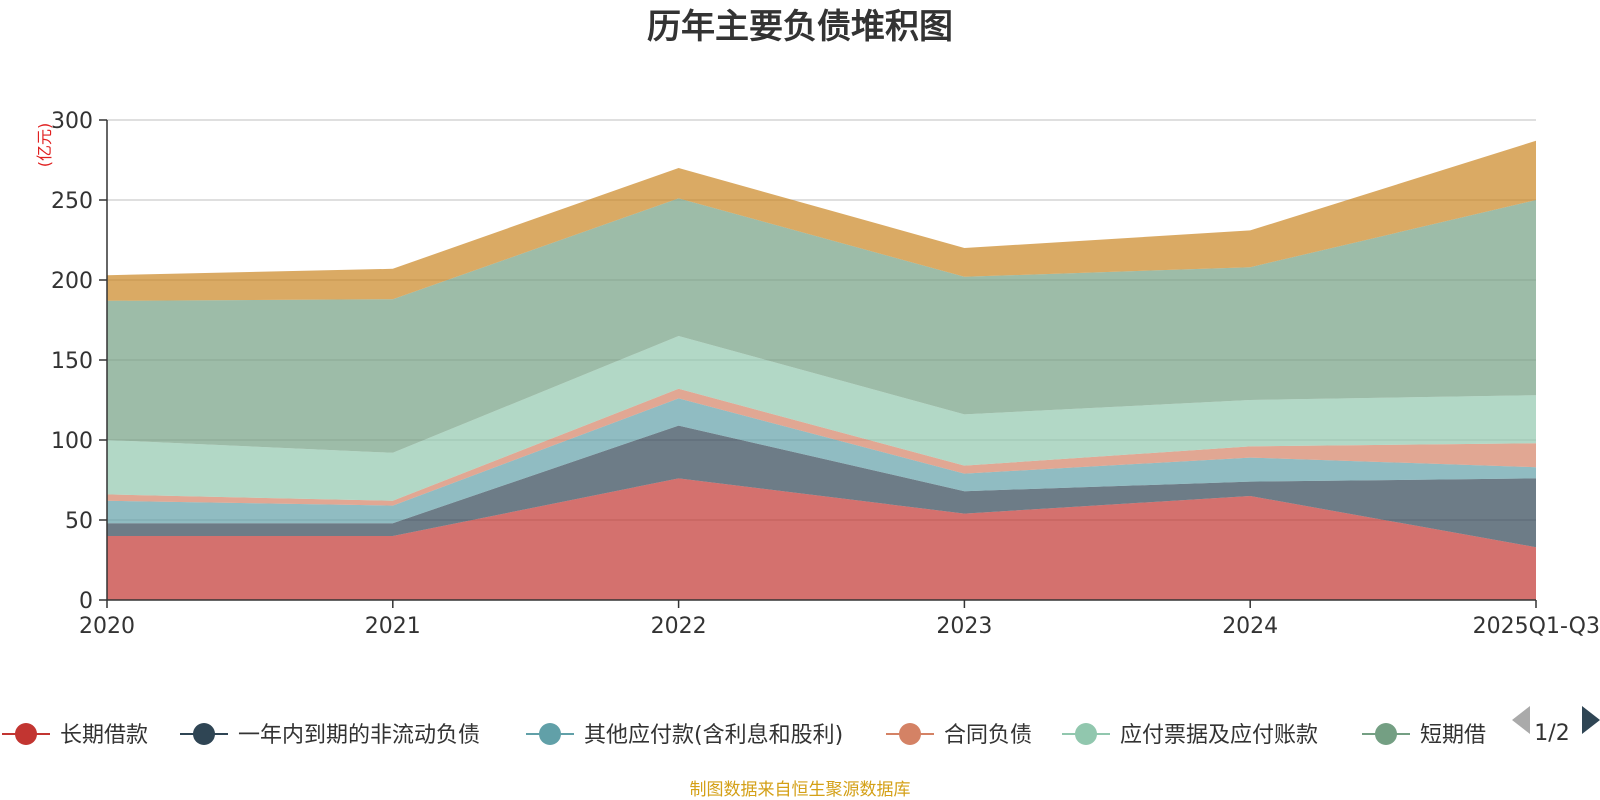 Image resolution: width=1600 pixels, height=800 pixels. Describe the element at coordinates (72, 441) in the screenshot. I see `y-tick-label: 100` at that location.